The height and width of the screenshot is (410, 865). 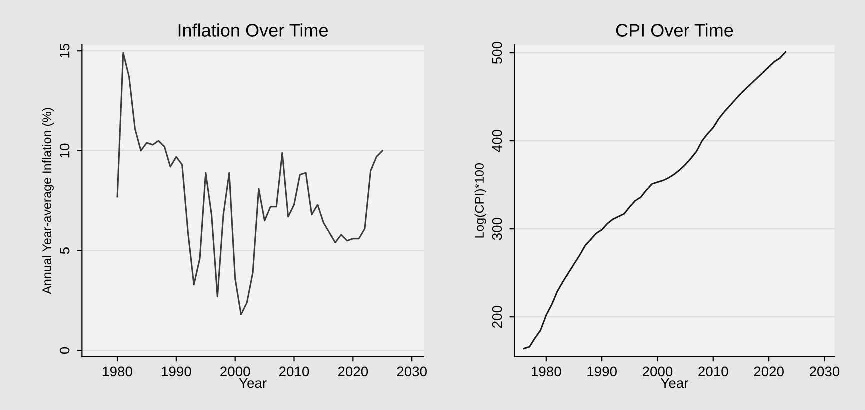 What do you see at coordinates (253, 30) in the screenshot?
I see `chart-title: Inflation Over Time` at bounding box center [253, 30].